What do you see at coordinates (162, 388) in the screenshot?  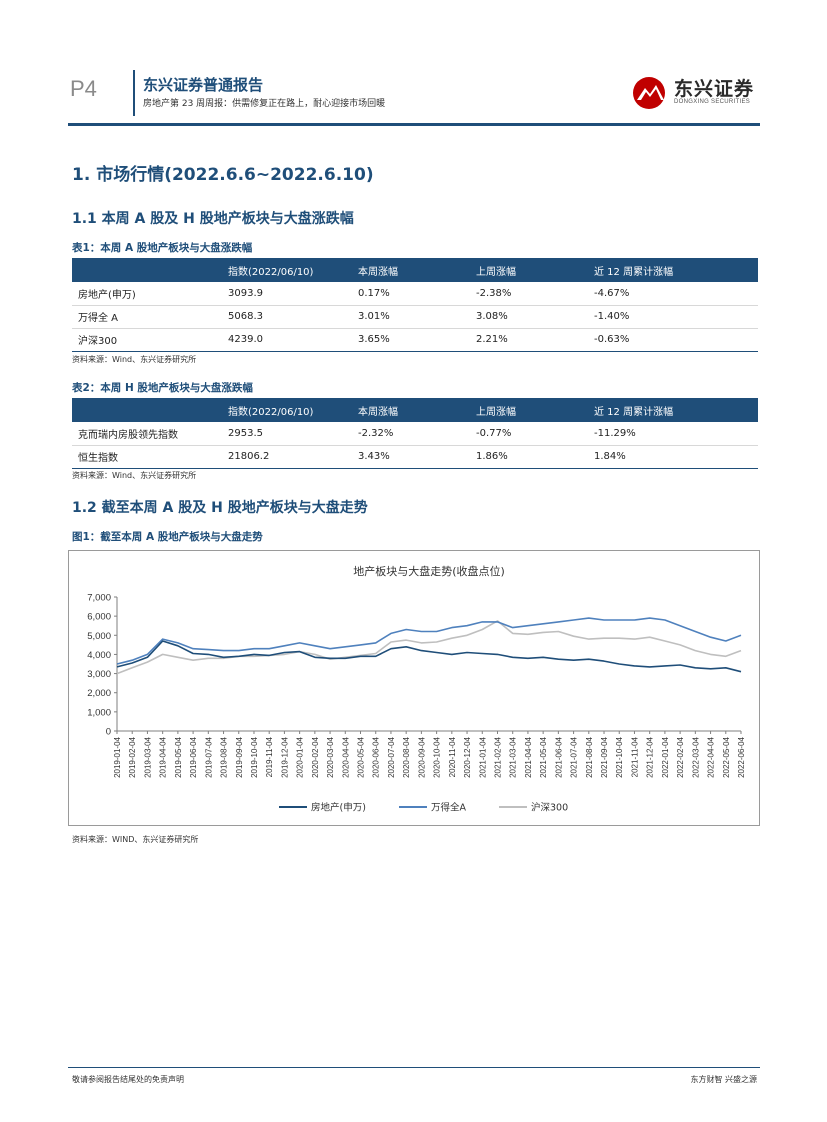 I see `table2-caption: 表2：本周 H 股地产板块与大盘涨跌幅` at bounding box center [162, 388].